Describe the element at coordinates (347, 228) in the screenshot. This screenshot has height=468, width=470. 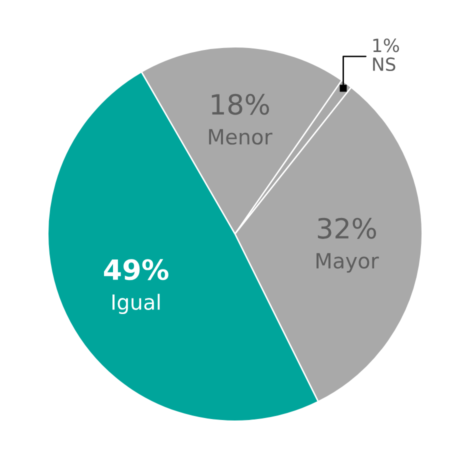
I see `data-label: 32%` at that location.